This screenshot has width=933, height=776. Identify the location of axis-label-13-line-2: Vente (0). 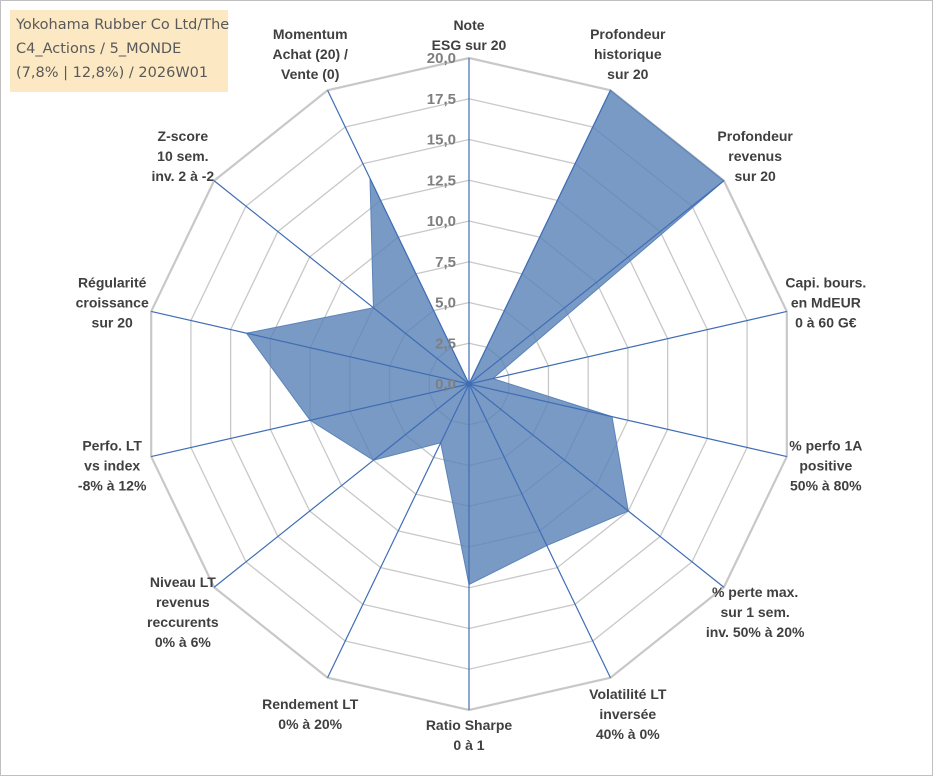
(310, 74).